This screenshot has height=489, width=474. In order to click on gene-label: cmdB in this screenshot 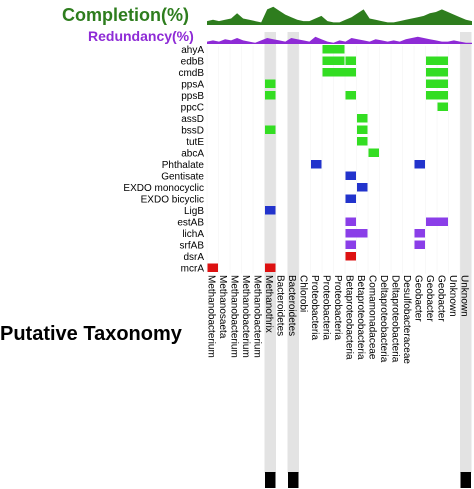, I will do `click(191, 73)`.